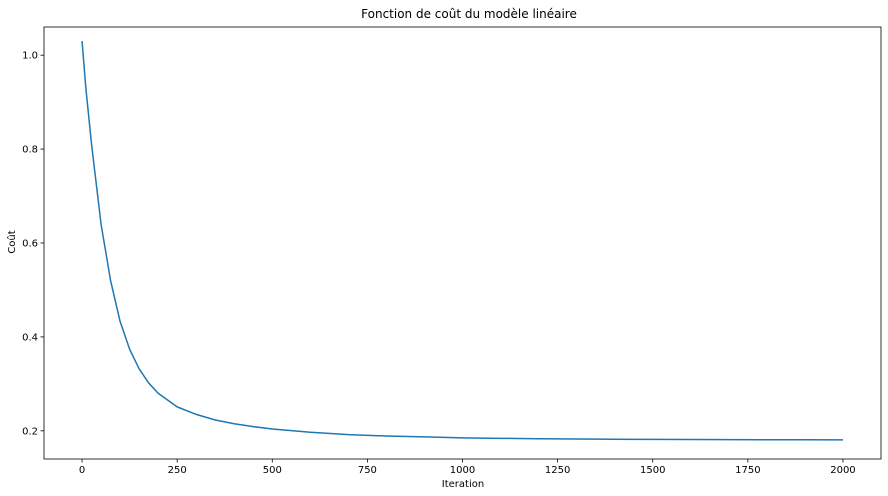 The image size is (888, 496). I want to click on y-tick-label: 0.2, so click(30, 431).